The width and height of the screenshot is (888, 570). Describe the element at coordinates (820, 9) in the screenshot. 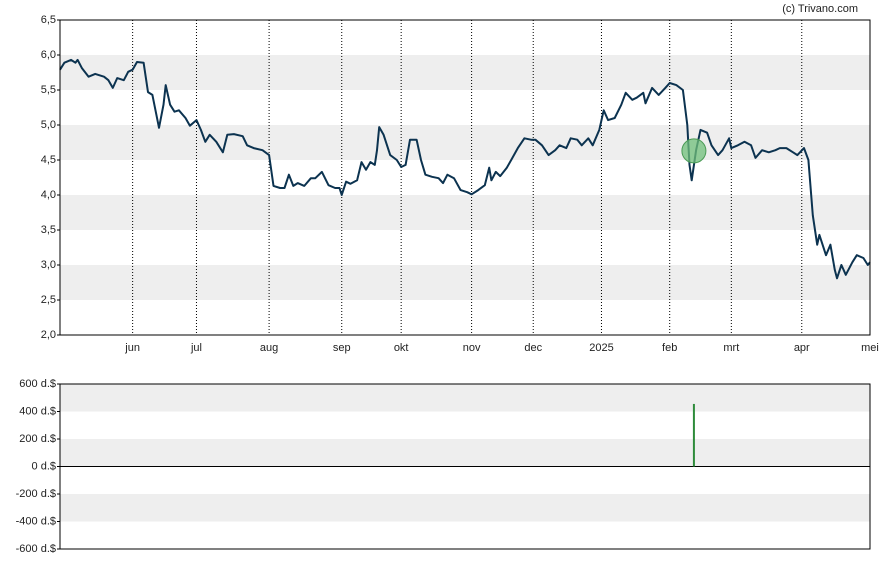

I see `credit: (c) Trivano.com` at that location.